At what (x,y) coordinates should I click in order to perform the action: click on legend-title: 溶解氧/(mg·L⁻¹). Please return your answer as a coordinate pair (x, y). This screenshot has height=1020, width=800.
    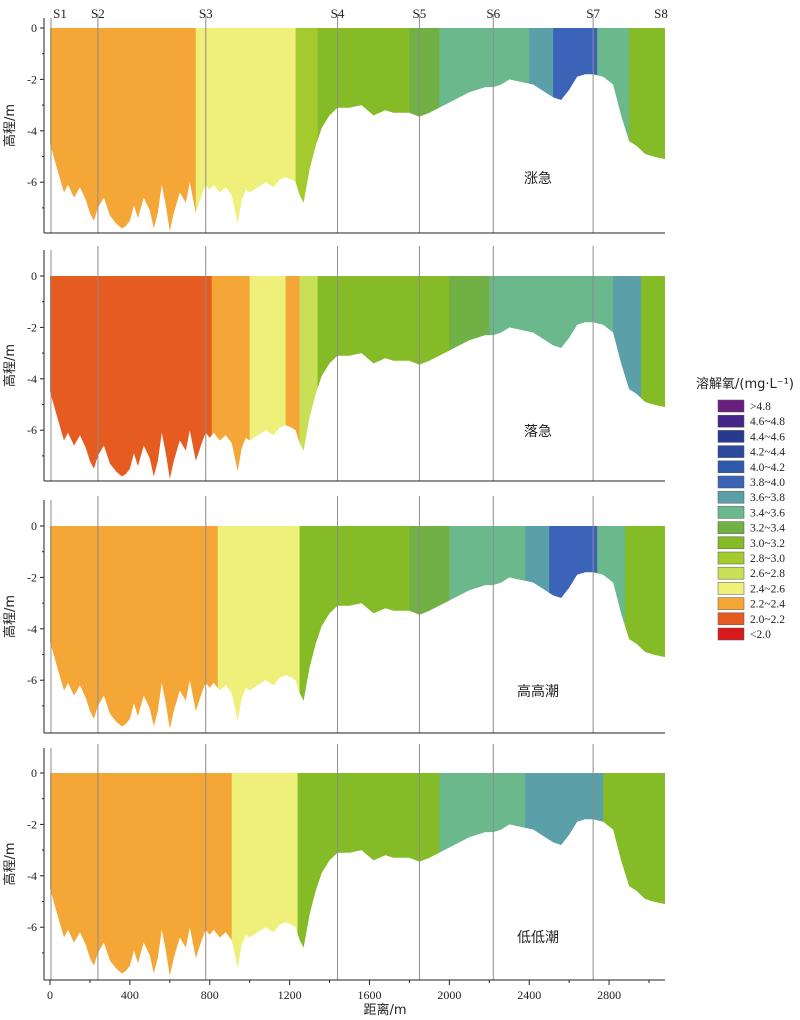
    Looking at the image, I should click on (745, 384).